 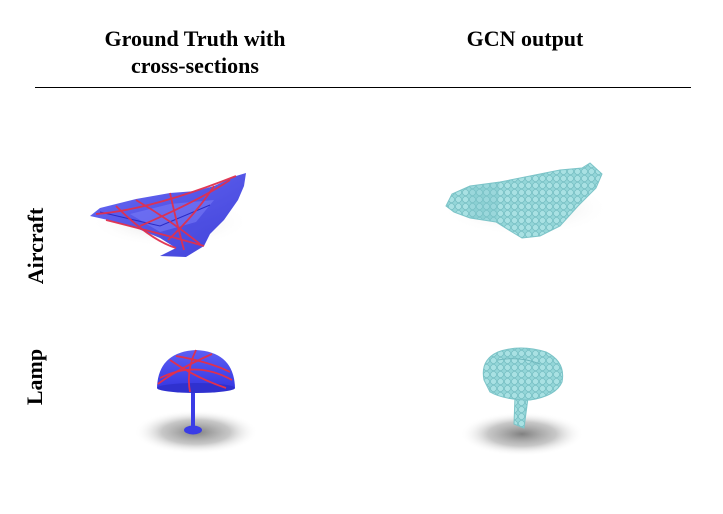 What do you see at coordinates (525, 200) in the screenshot?
I see `aircraft-gcn-output-render` at bounding box center [525, 200].